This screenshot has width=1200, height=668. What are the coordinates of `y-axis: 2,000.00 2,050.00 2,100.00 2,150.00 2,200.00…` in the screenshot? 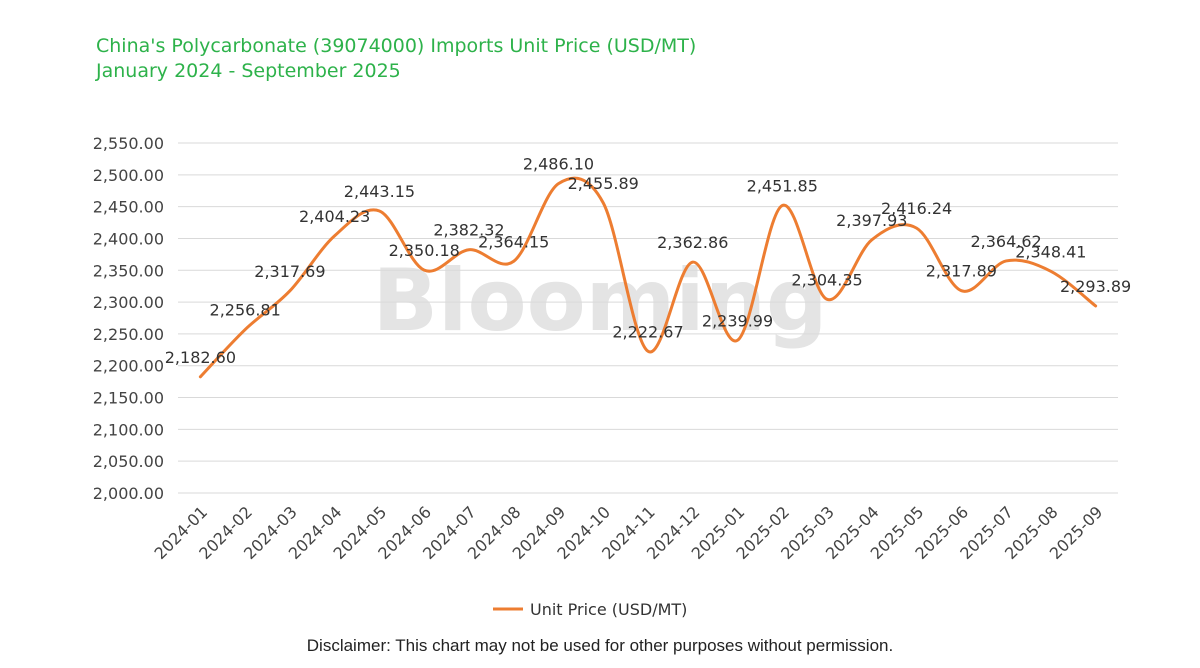 It's located at (128, 318).